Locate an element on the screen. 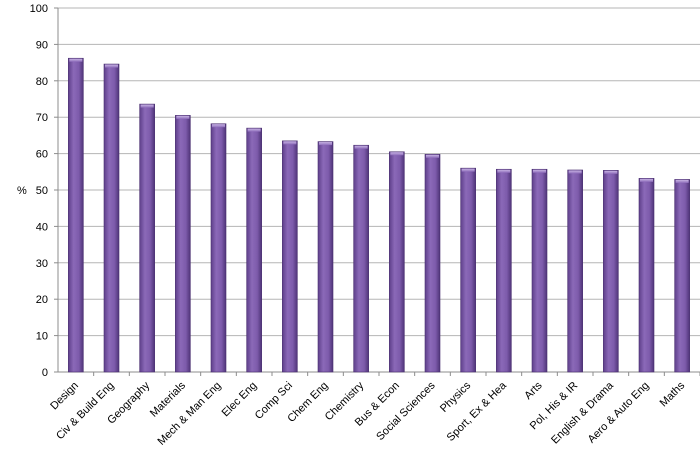  x-tick-label: Aero & Auto Eng is located at coordinates (619, 413).